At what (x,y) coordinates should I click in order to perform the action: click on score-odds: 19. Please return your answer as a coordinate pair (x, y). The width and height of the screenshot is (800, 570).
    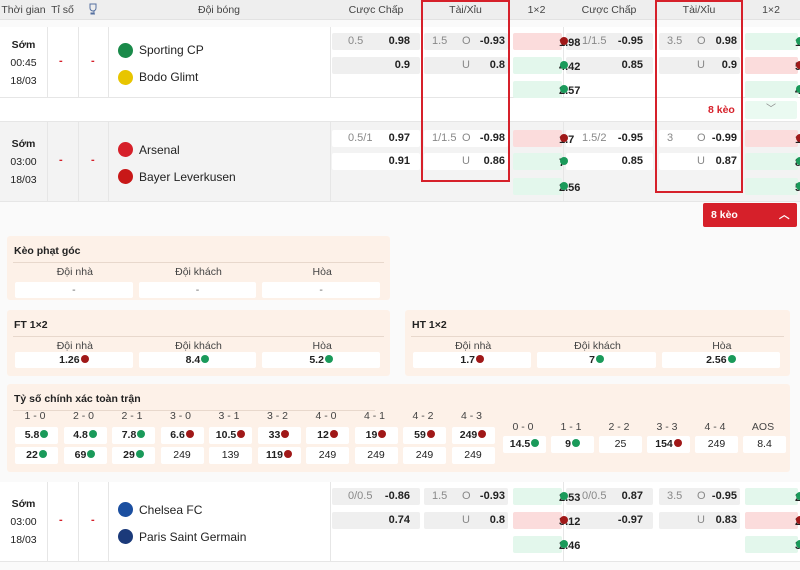
    Looking at the image, I should click on (376, 435).